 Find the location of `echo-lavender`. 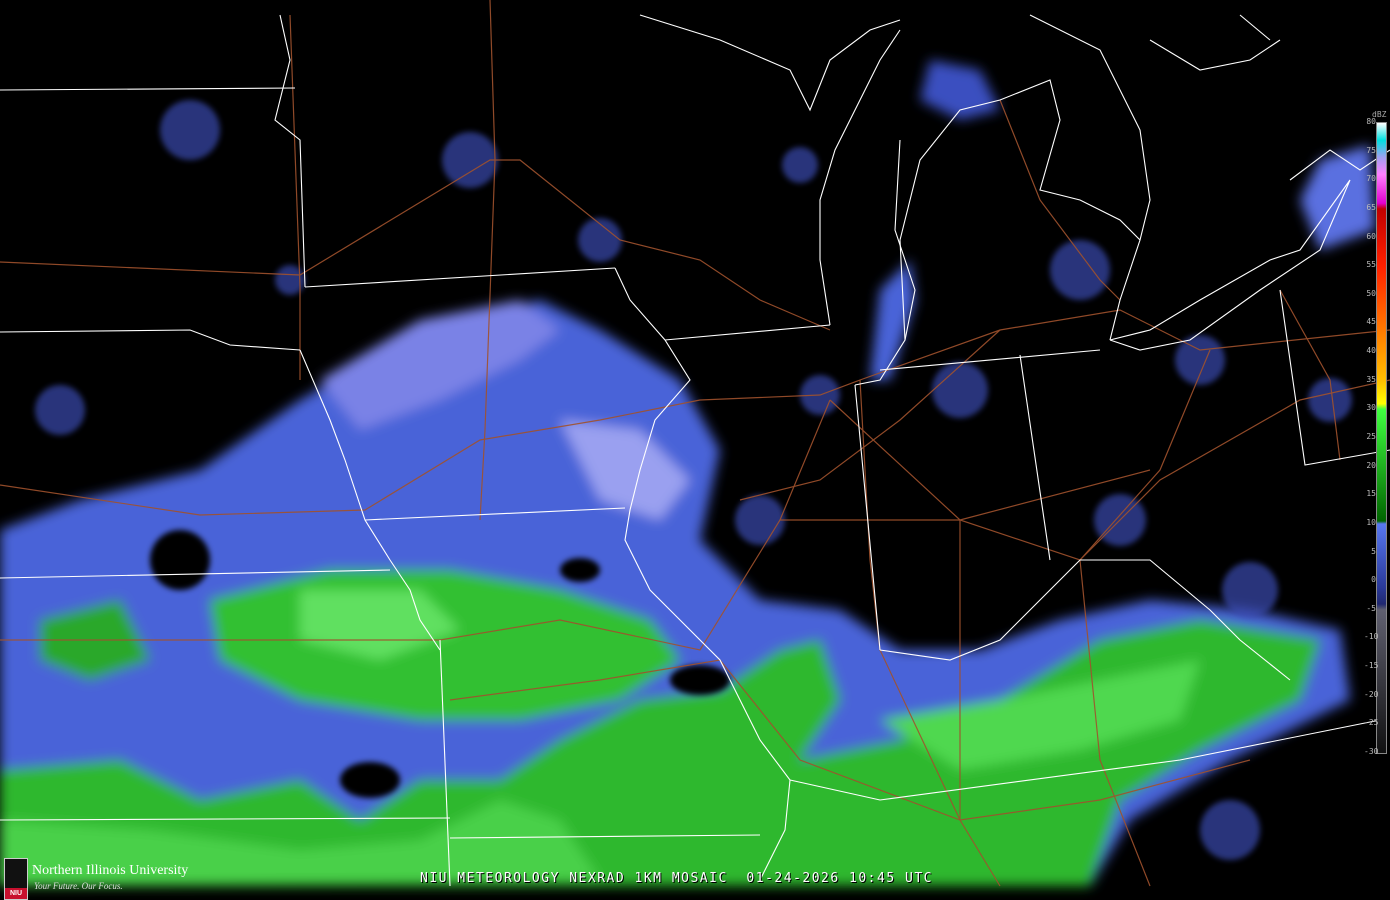

echo-lavender is located at coordinates (625, 470).